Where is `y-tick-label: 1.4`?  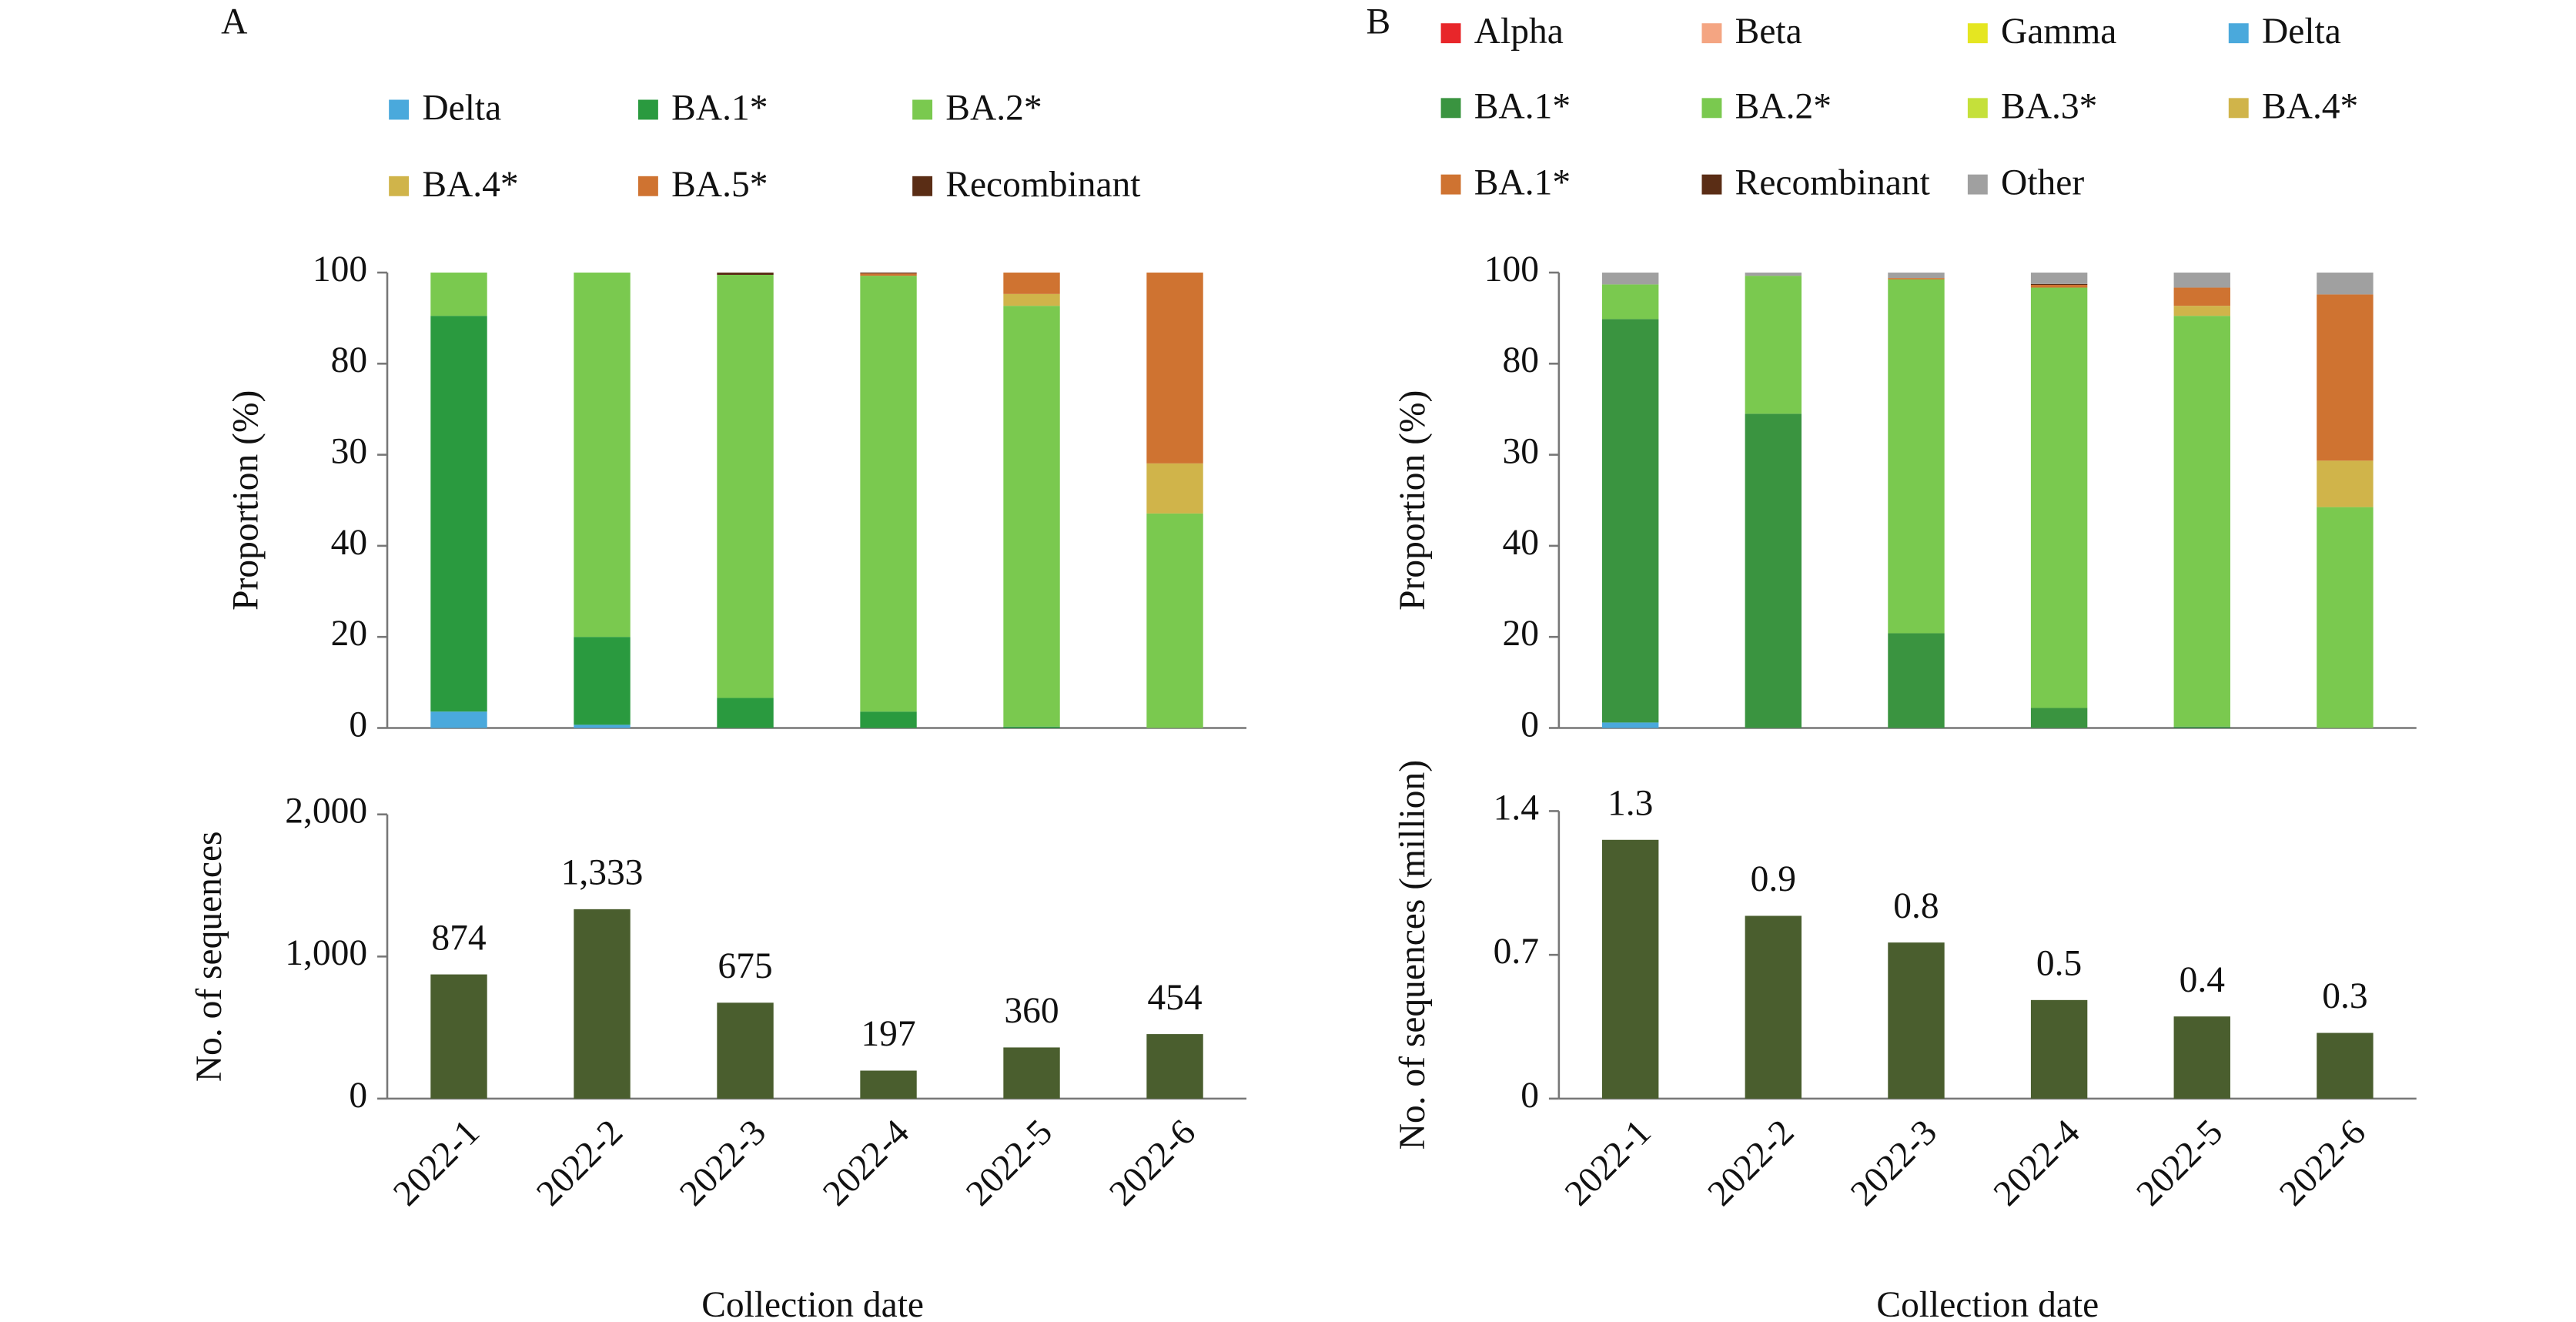
y-tick-label: 1.4 is located at coordinates (1517, 808).